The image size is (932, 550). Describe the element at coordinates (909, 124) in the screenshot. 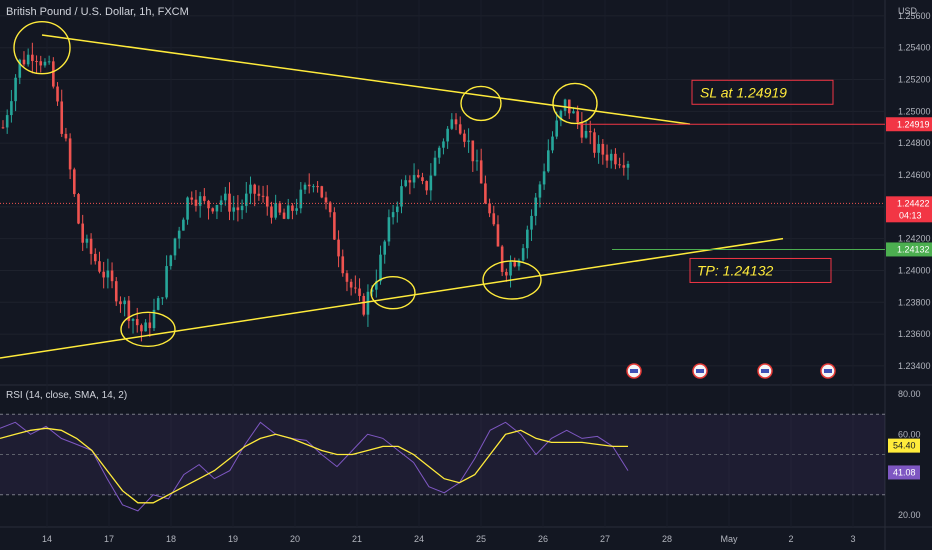

I see `sl-price-badge-bg` at that location.